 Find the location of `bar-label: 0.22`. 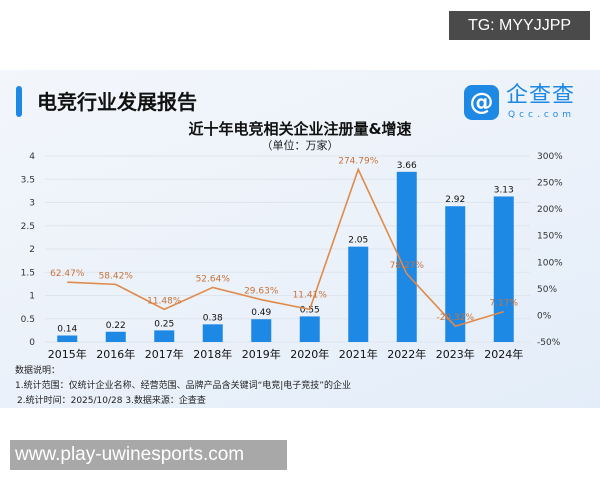

bar-label: 0.22 is located at coordinates (116, 326).